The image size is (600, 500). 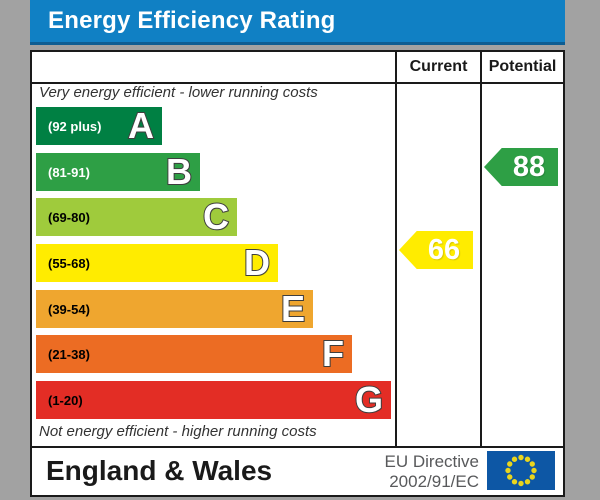 What do you see at coordinates (333, 353) in the screenshot?
I see `band-letter: F` at bounding box center [333, 353].